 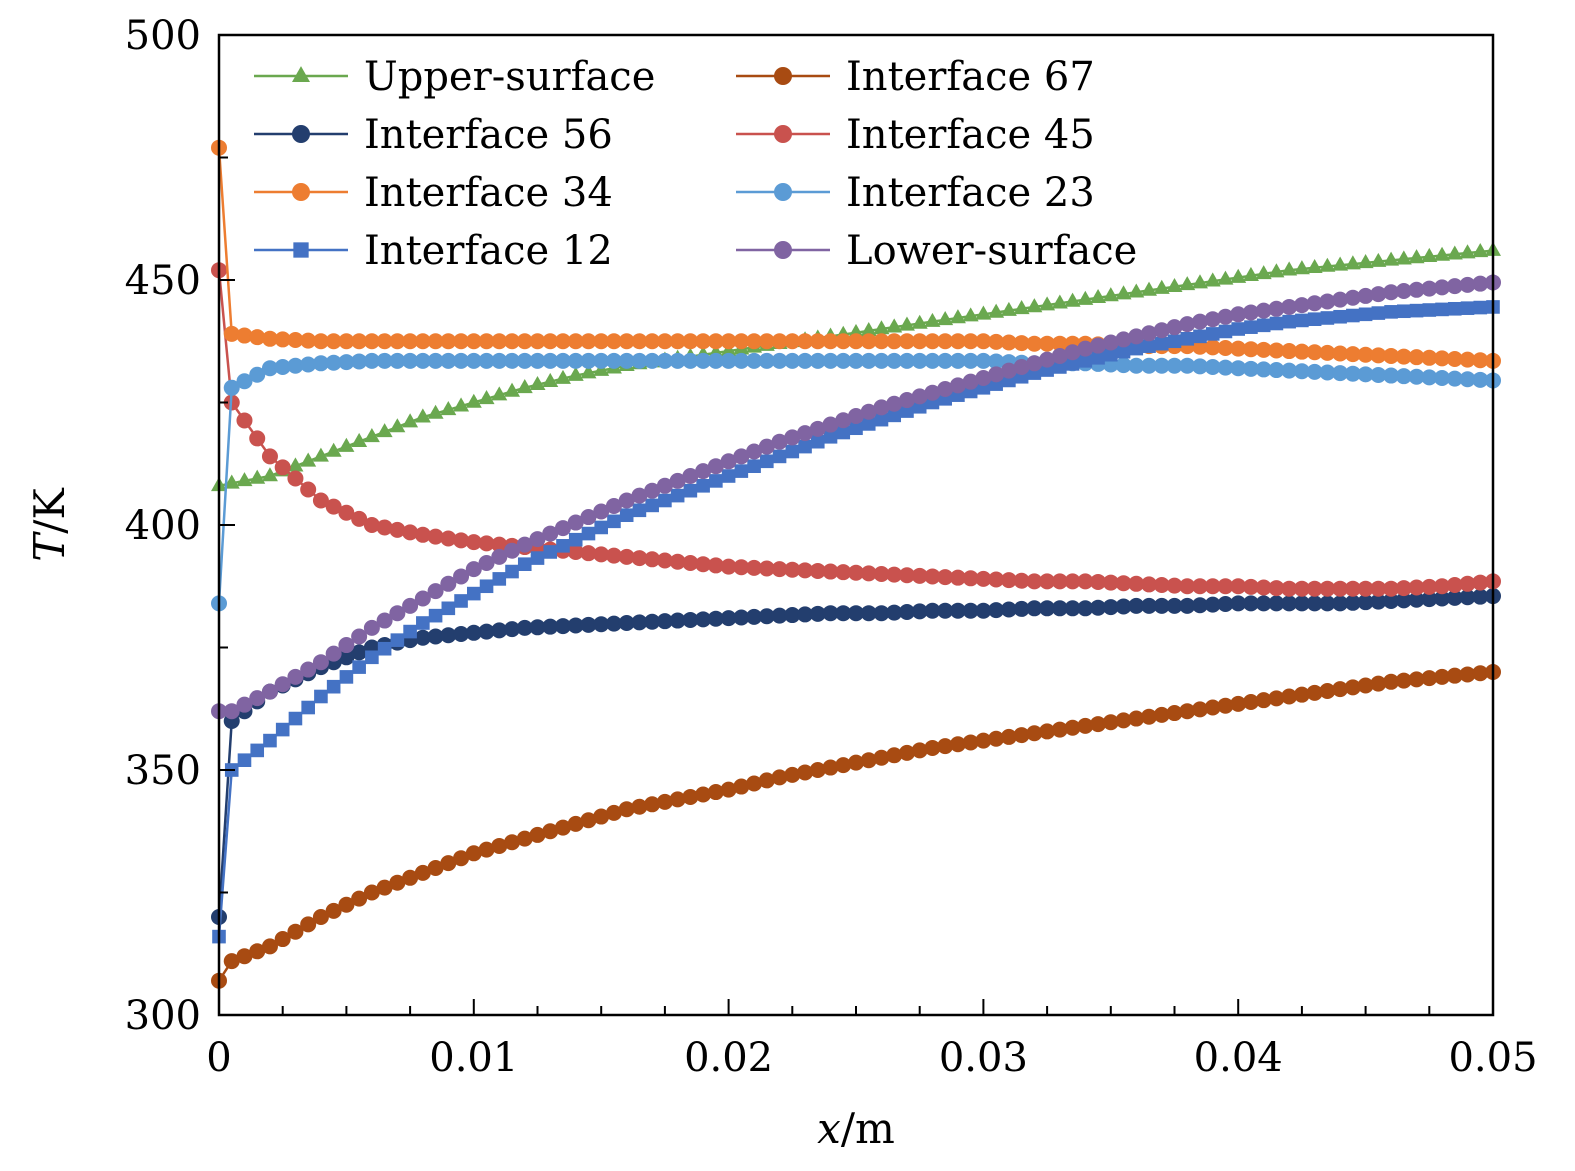 What do you see at coordinates (163, 36) in the screenshot?
I see `y-tick-label: 500` at bounding box center [163, 36].